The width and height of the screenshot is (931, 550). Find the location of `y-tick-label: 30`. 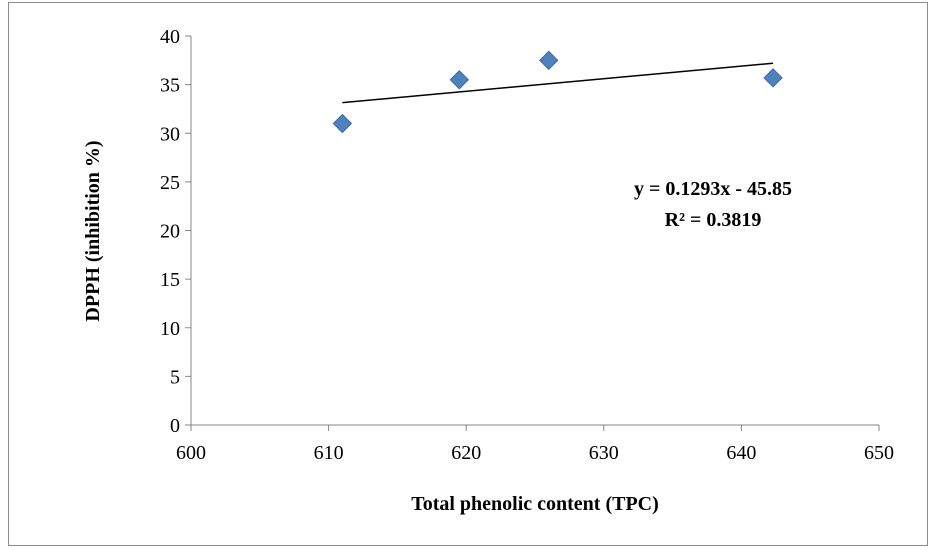

y-tick-label: 30 is located at coordinates (170, 134).